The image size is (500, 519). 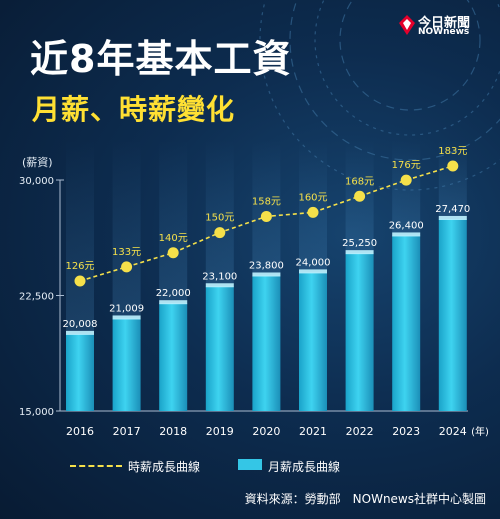 I want to click on legend-monthly-swatch, so click(x=250, y=464).